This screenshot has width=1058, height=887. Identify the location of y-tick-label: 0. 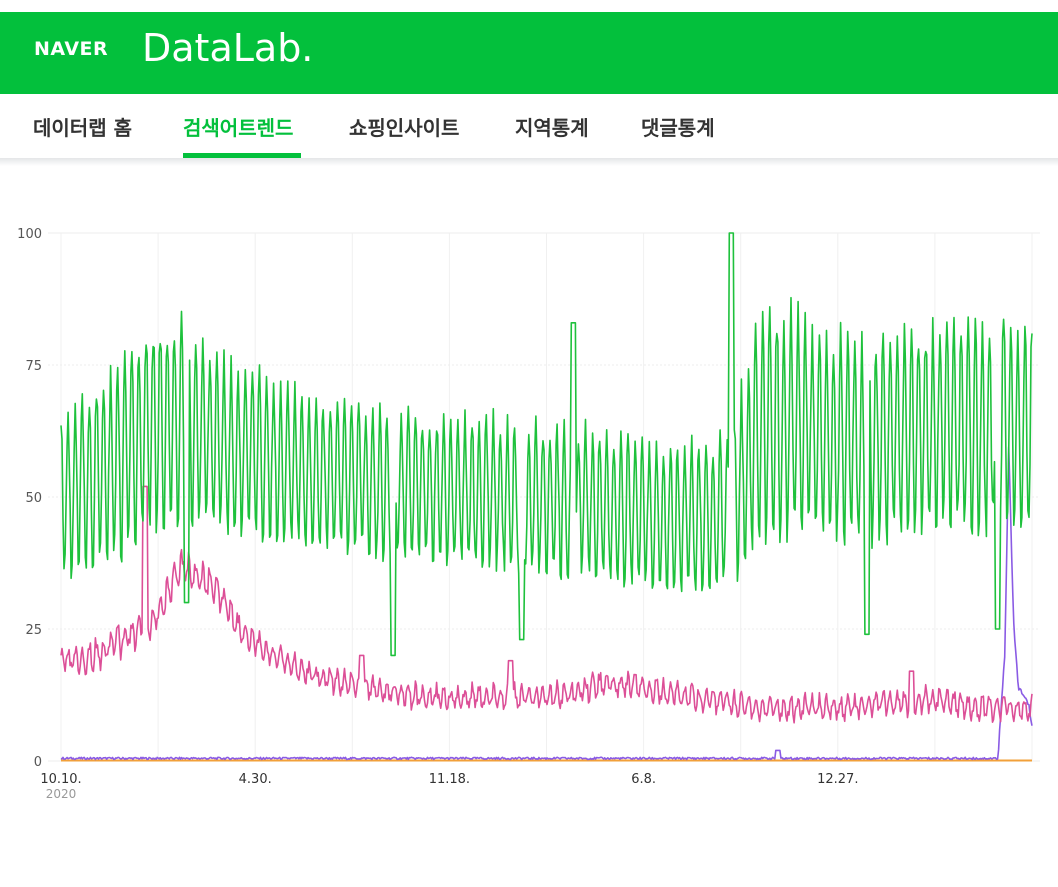
(38, 762).